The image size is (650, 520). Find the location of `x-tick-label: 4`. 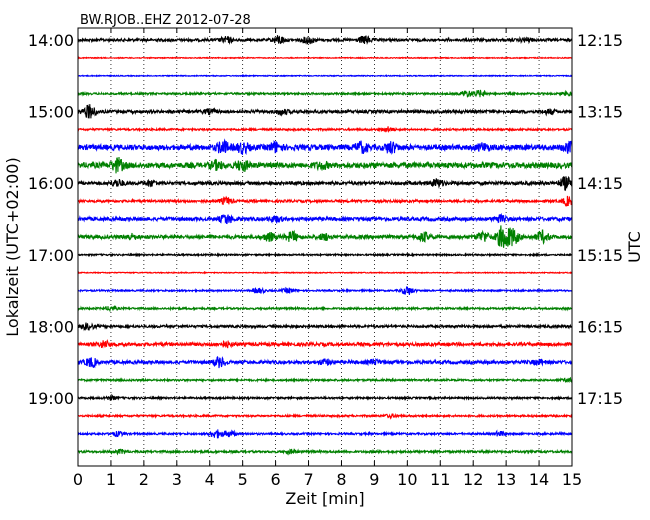

x-tick-label: 4 is located at coordinates (210, 479).